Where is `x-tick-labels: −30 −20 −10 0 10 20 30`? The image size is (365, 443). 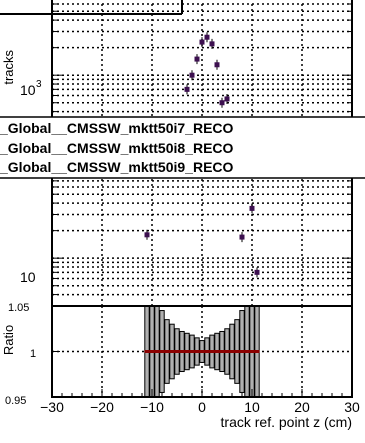 x-tick-labels: −30 −20 −10 0 10 20 30 is located at coordinates (200, 407).